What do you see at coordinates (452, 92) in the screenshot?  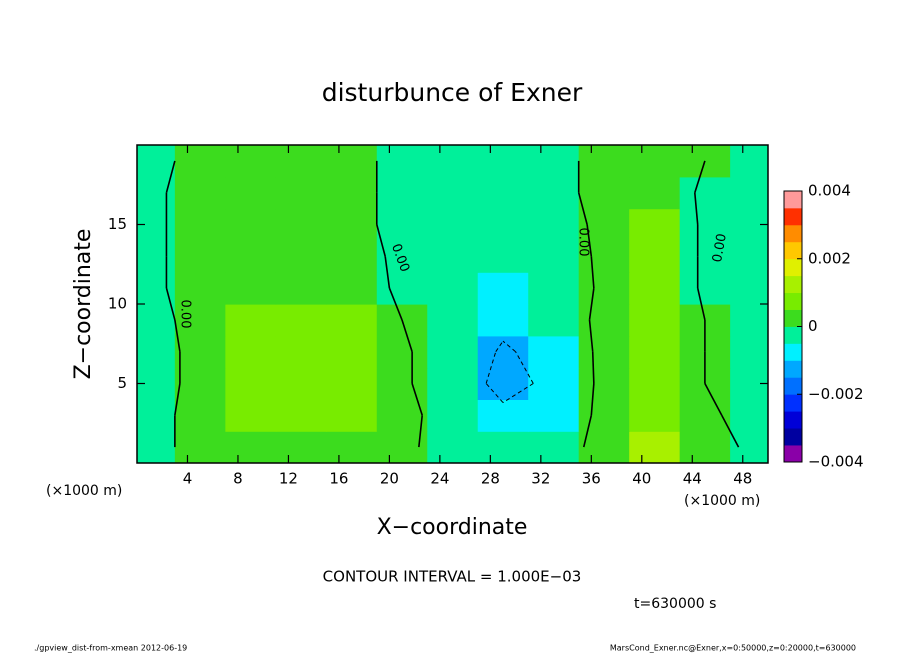 I see `chart-title: disturbunce of Exner` at bounding box center [452, 92].